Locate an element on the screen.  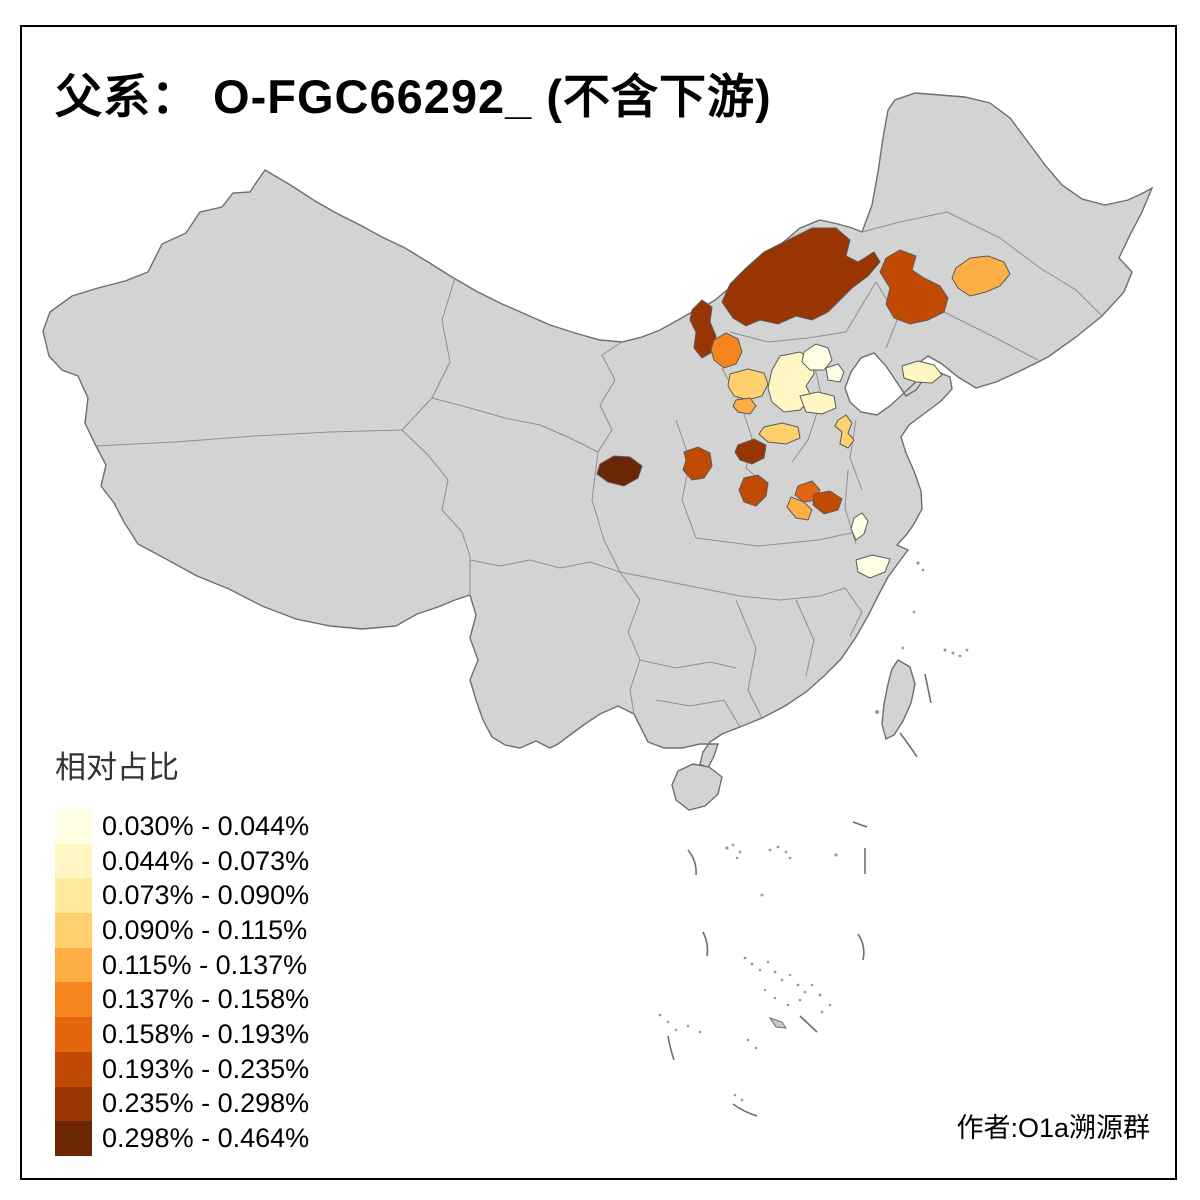
legend-row-1: 0.030% - 0.044% is located at coordinates (182, 826).